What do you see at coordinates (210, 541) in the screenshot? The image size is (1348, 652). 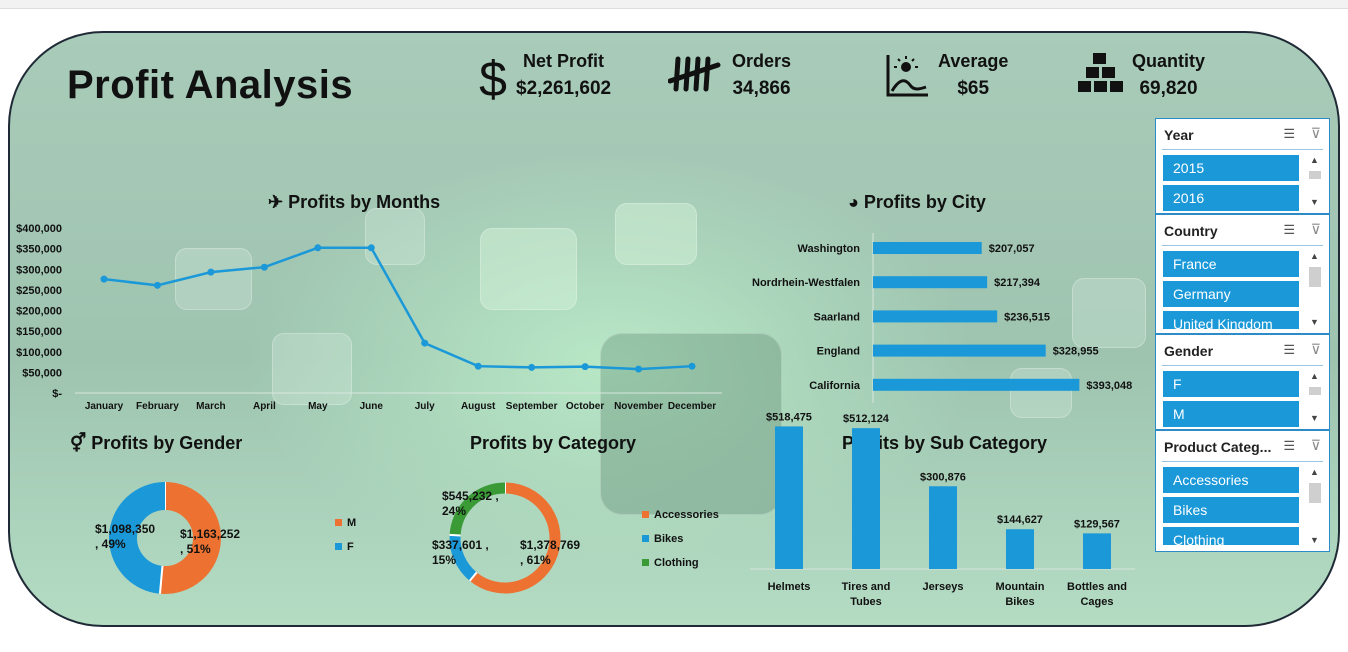 I see `gender-data-label: $1,163,252, 51%` at bounding box center [210, 541].